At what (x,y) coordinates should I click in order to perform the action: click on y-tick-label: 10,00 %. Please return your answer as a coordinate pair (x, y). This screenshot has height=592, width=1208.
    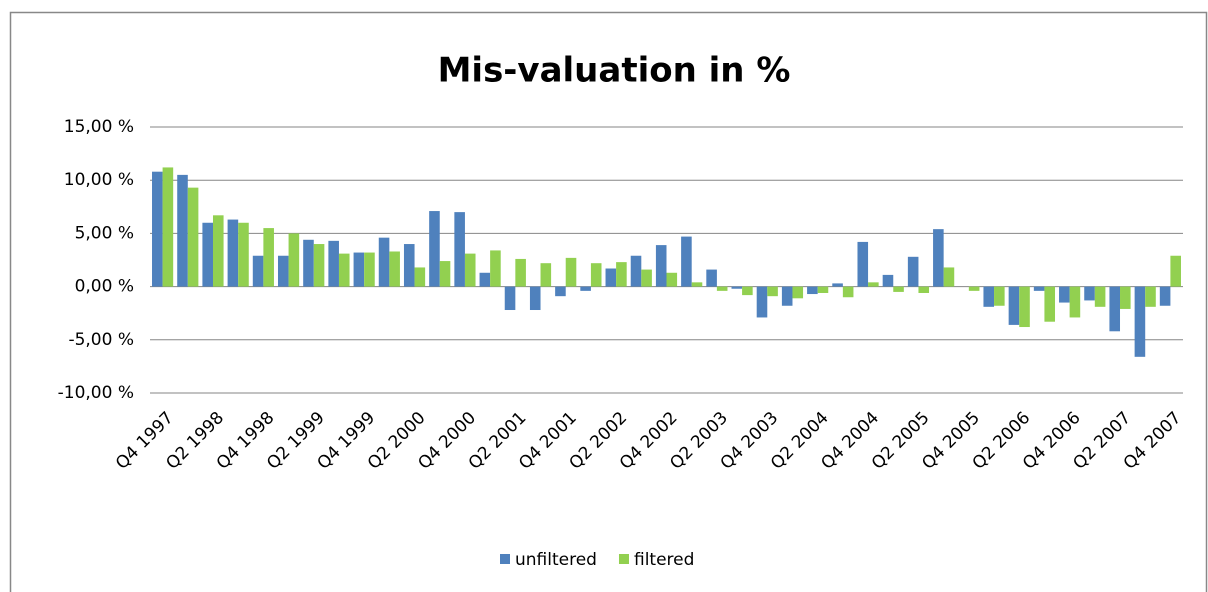
    Looking at the image, I should click on (99, 180).